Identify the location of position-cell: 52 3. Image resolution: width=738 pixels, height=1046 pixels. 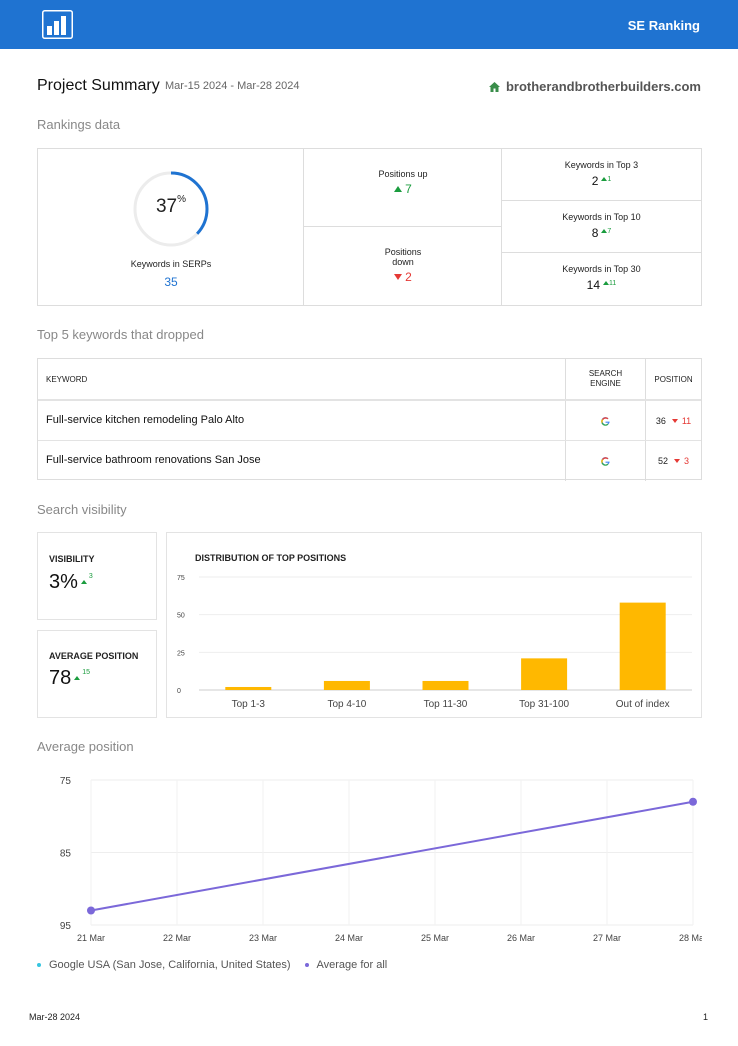
(673, 461).